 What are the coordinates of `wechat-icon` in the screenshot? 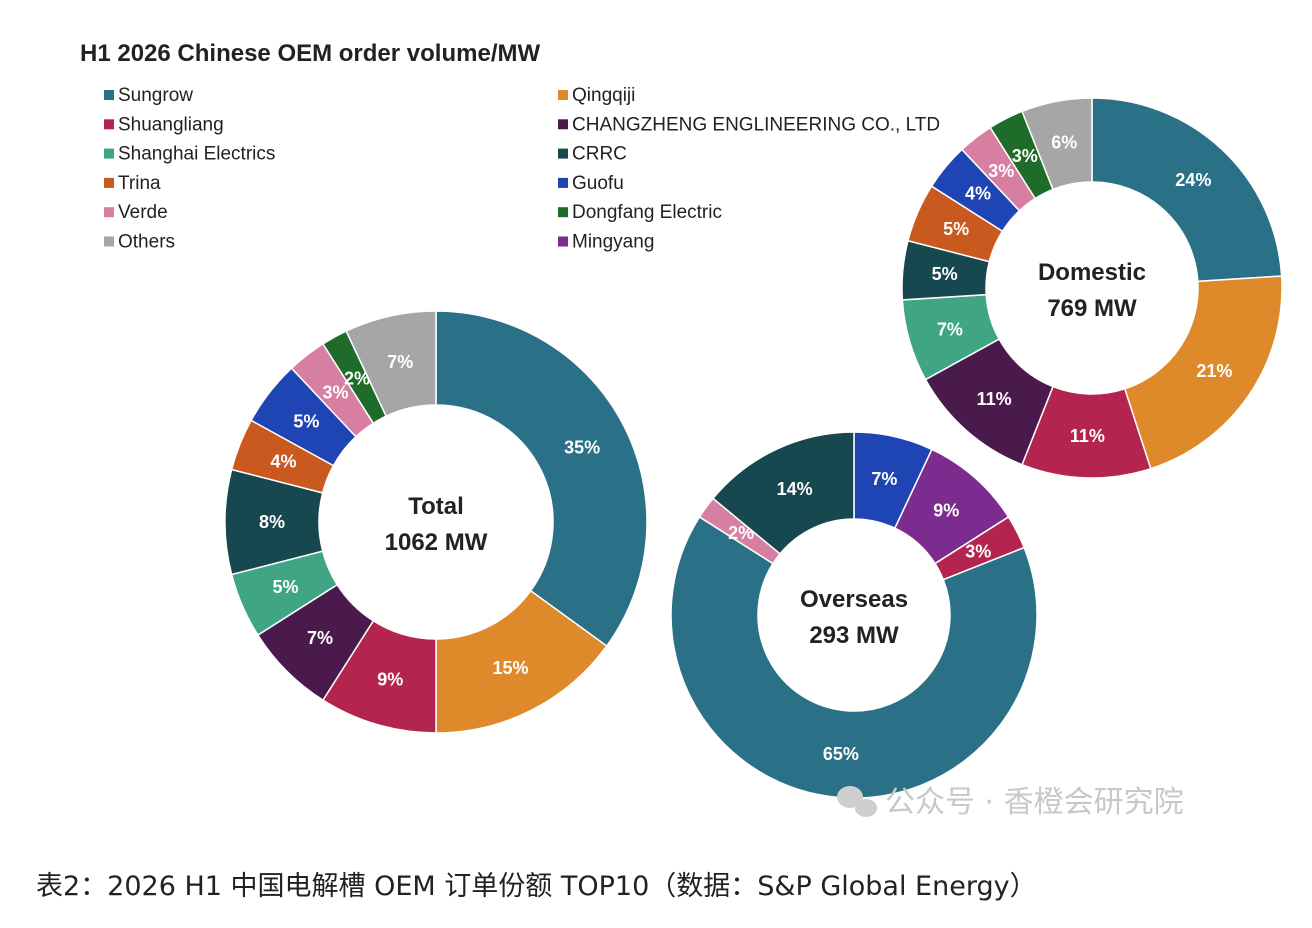 It's located at (857, 801).